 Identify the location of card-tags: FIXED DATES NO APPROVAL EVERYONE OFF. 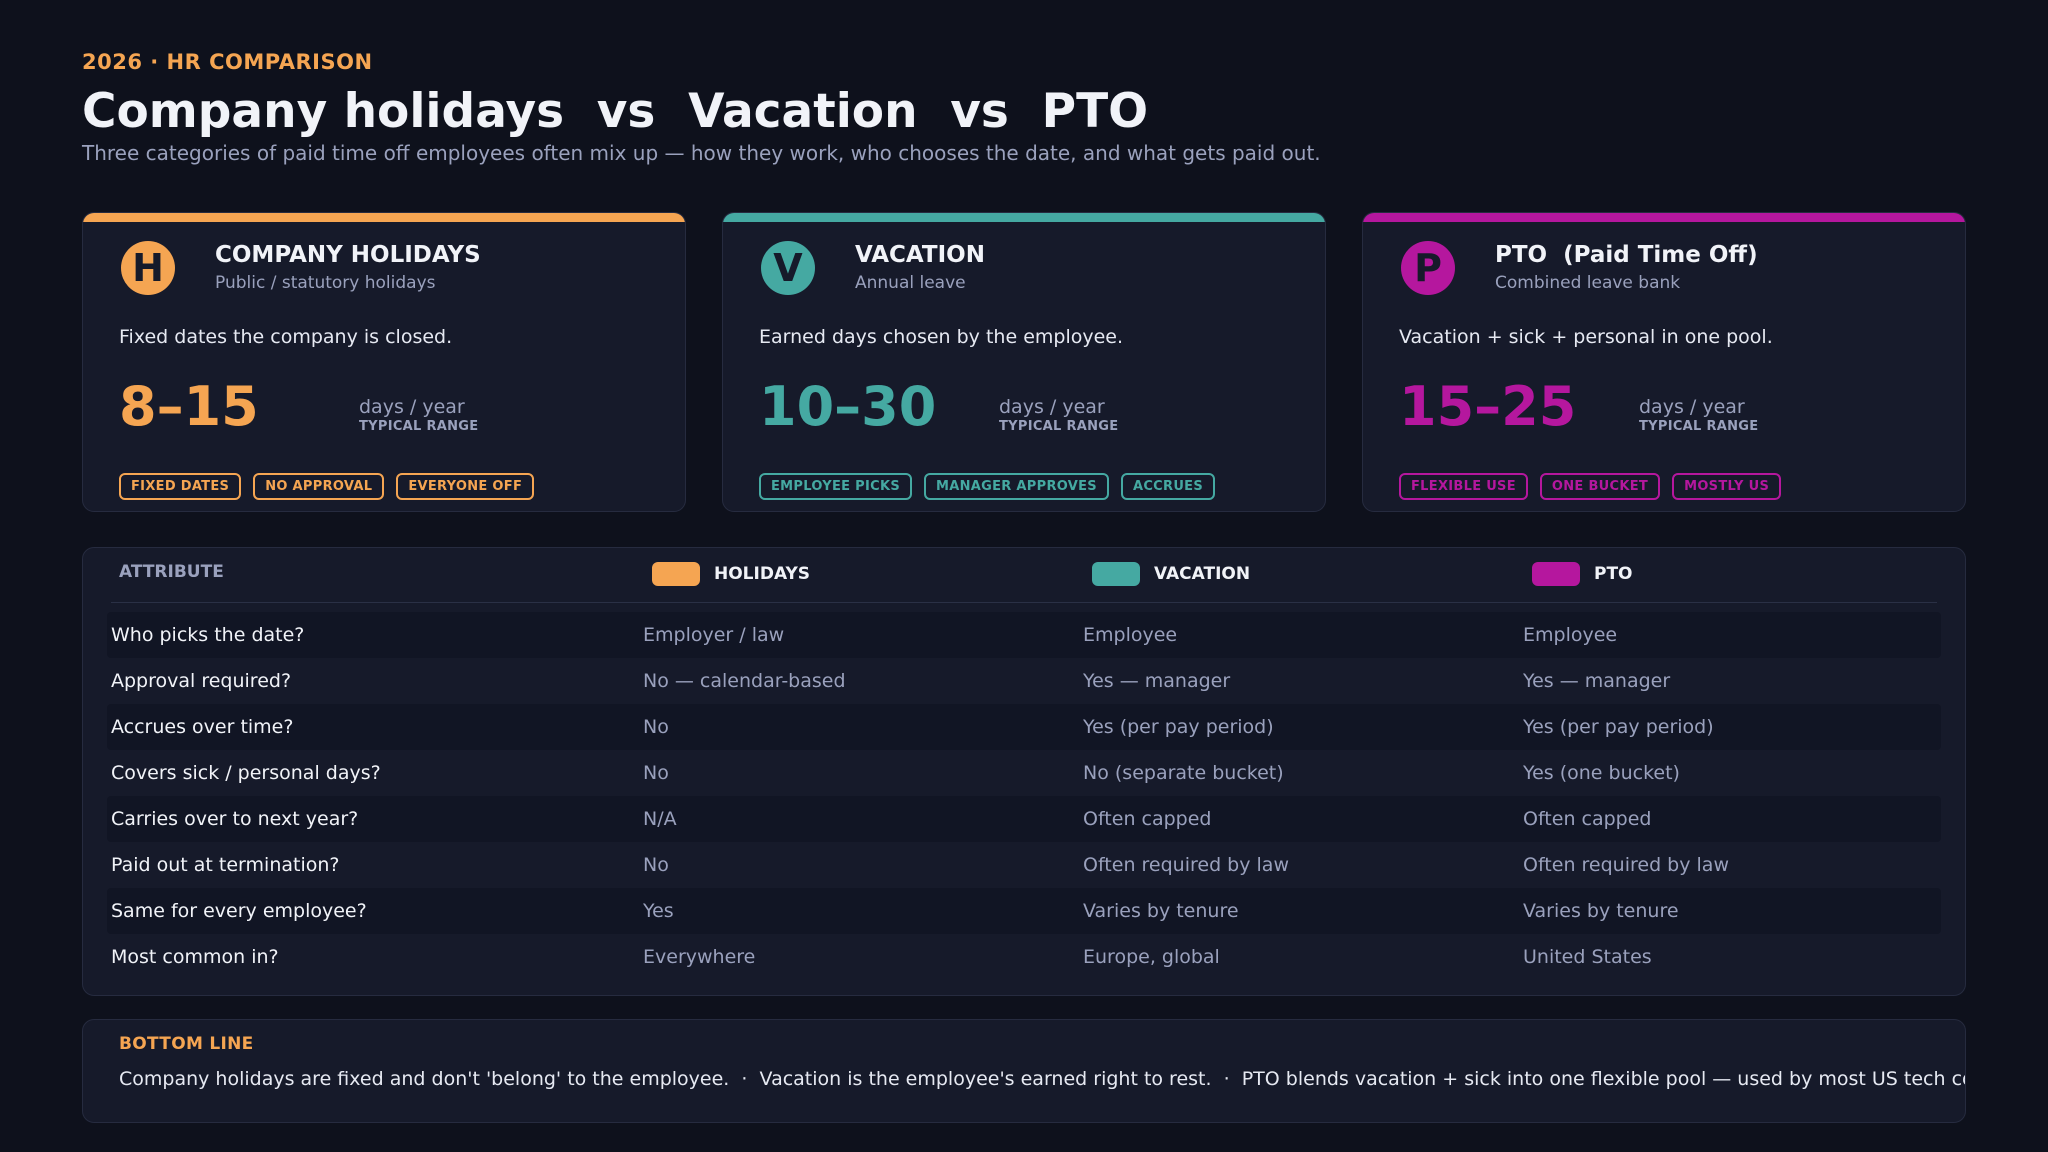
(327, 486).